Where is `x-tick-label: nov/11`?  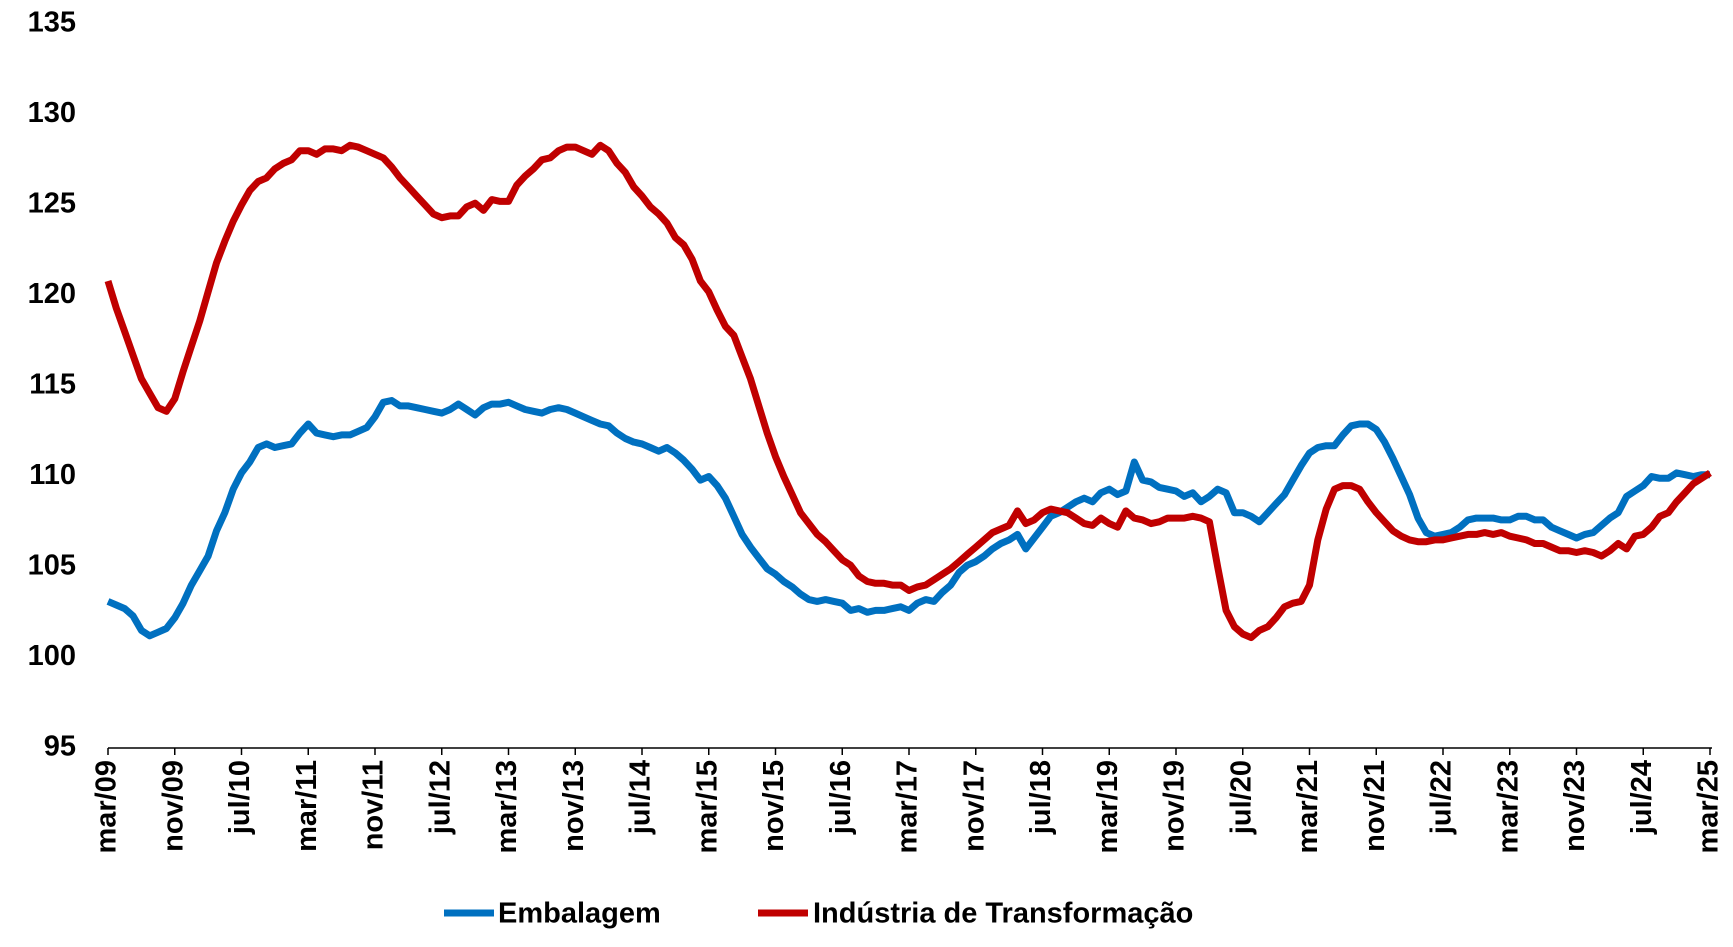
x-tick-label: nov/11 is located at coordinates (374, 805).